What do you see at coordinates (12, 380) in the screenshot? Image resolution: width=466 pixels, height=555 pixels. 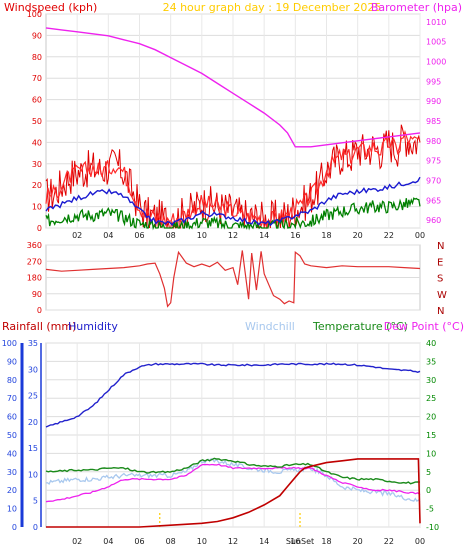 I see `rainfall-axis-tick-label: 80` at bounding box center [12, 380].